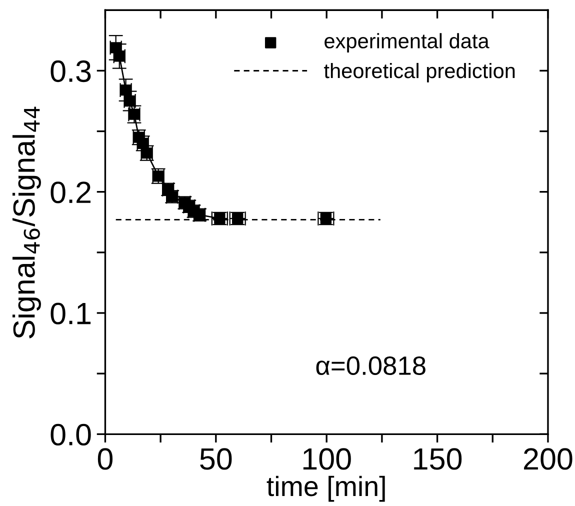  Describe the element at coordinates (548, 459) in the screenshot. I see `x-tick-label: 200` at that location.